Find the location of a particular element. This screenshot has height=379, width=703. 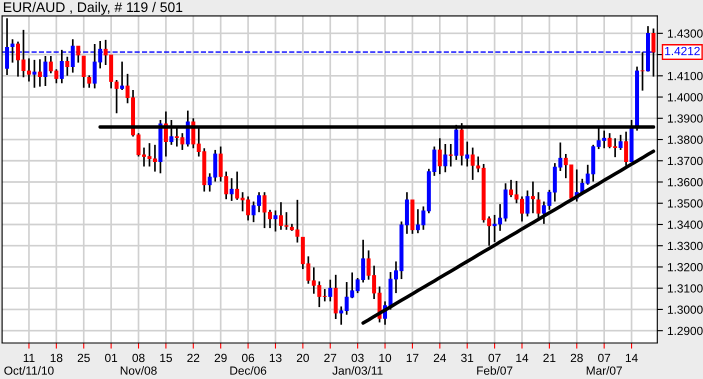

x-tick-label: 06 Dec/06 is located at coordinates (248, 364).